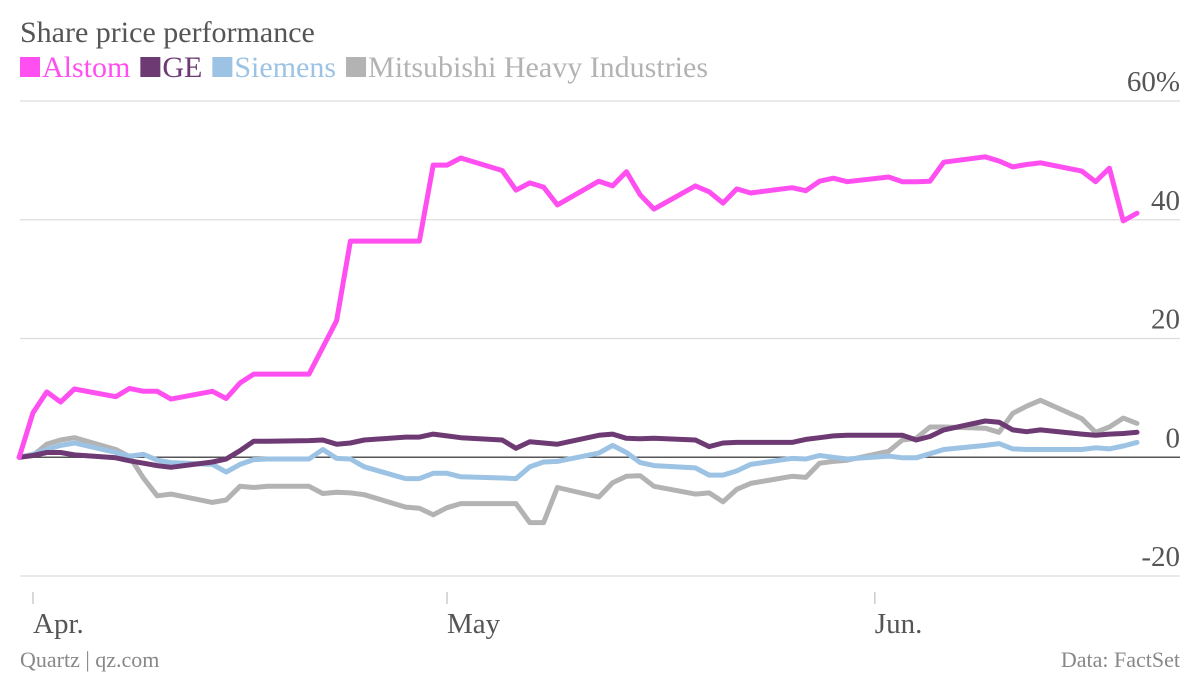  What do you see at coordinates (1165, 201) in the screenshot?
I see `y-tick-label: 40` at bounding box center [1165, 201].